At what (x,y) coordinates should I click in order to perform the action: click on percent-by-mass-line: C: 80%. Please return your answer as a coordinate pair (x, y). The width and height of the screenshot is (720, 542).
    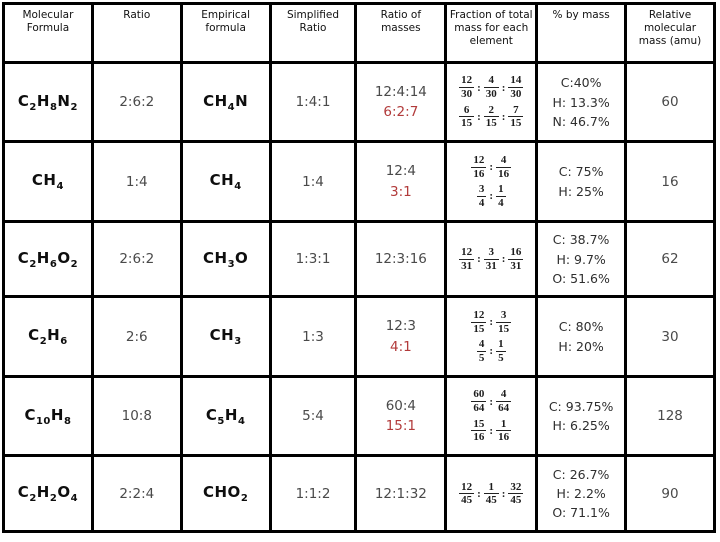
    Looking at the image, I should click on (581, 327).